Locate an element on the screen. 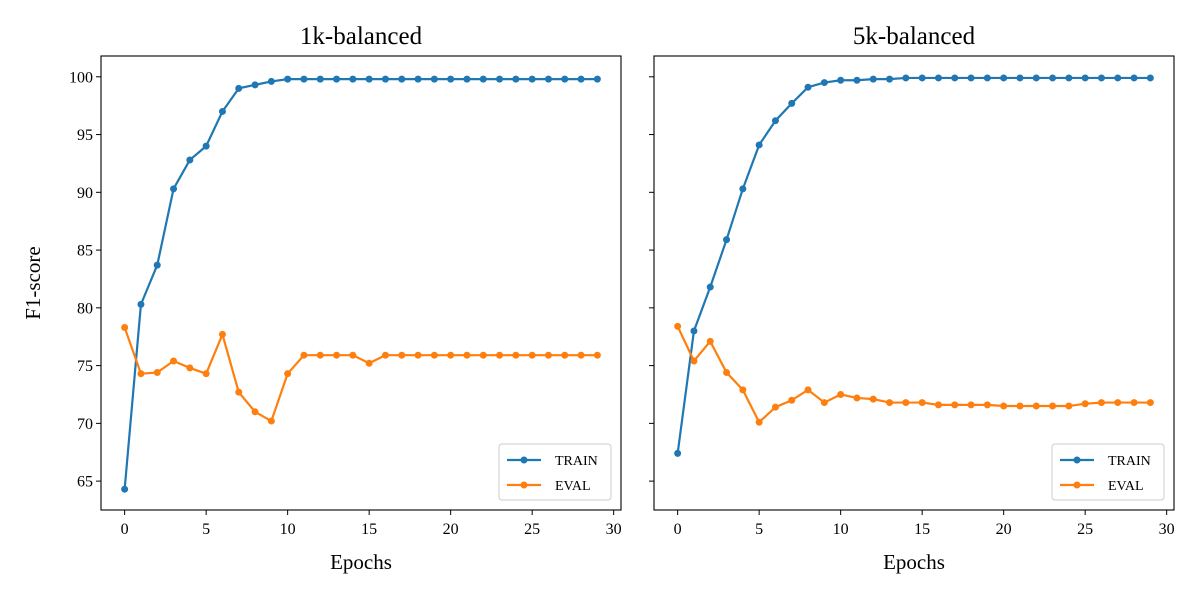  x-tick-label: 20 is located at coordinates (1004, 529).